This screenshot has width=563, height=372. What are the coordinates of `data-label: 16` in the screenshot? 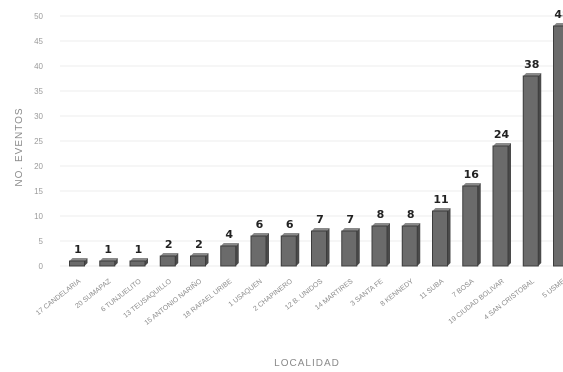 It's located at (472, 174).